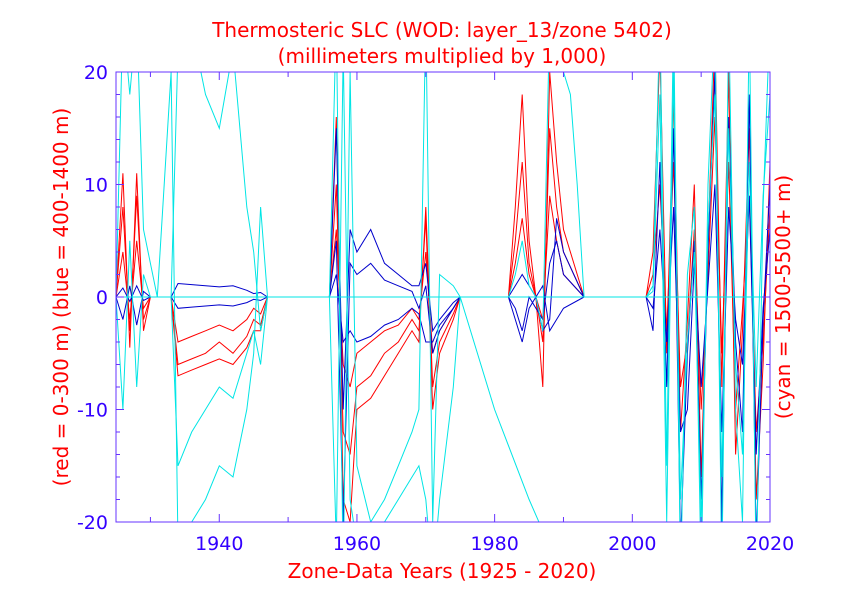 This screenshot has height=595, width=842. Describe the element at coordinates (92, 523) in the screenshot. I see `y-tick-label: -20` at that location.